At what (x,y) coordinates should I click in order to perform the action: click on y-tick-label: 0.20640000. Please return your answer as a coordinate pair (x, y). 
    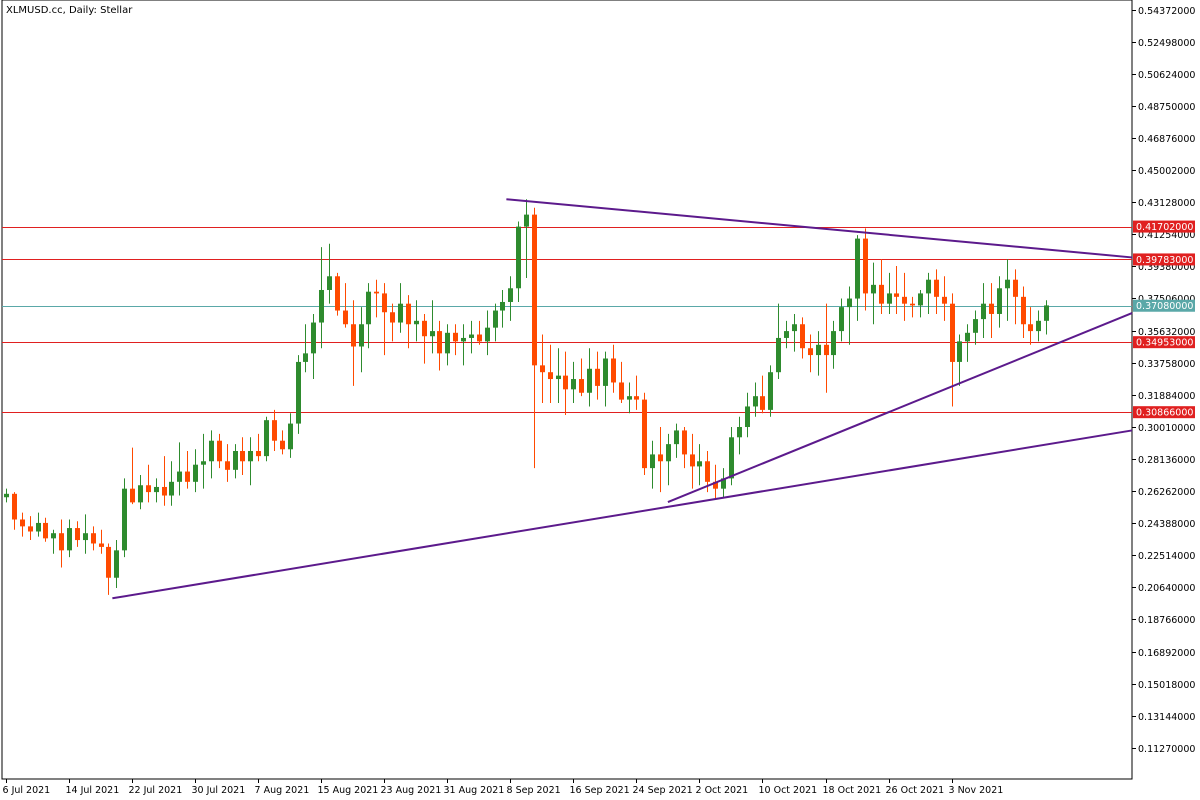
    Looking at the image, I should click on (1166, 588).